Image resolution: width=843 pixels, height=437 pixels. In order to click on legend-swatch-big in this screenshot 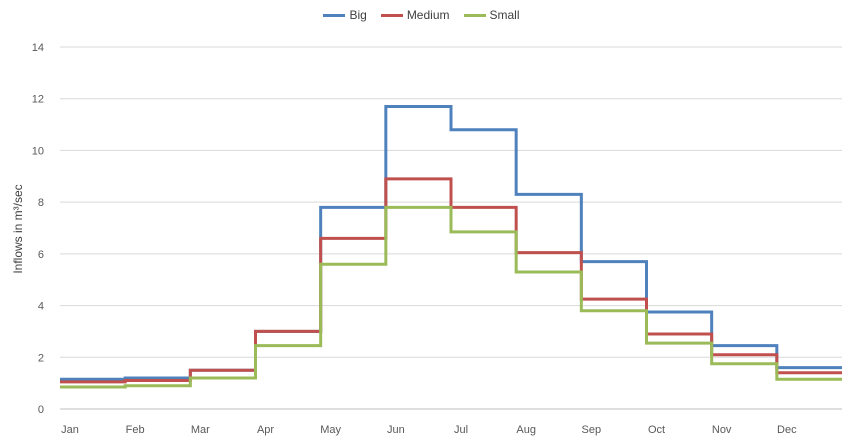, I will do `click(334, 15)`.